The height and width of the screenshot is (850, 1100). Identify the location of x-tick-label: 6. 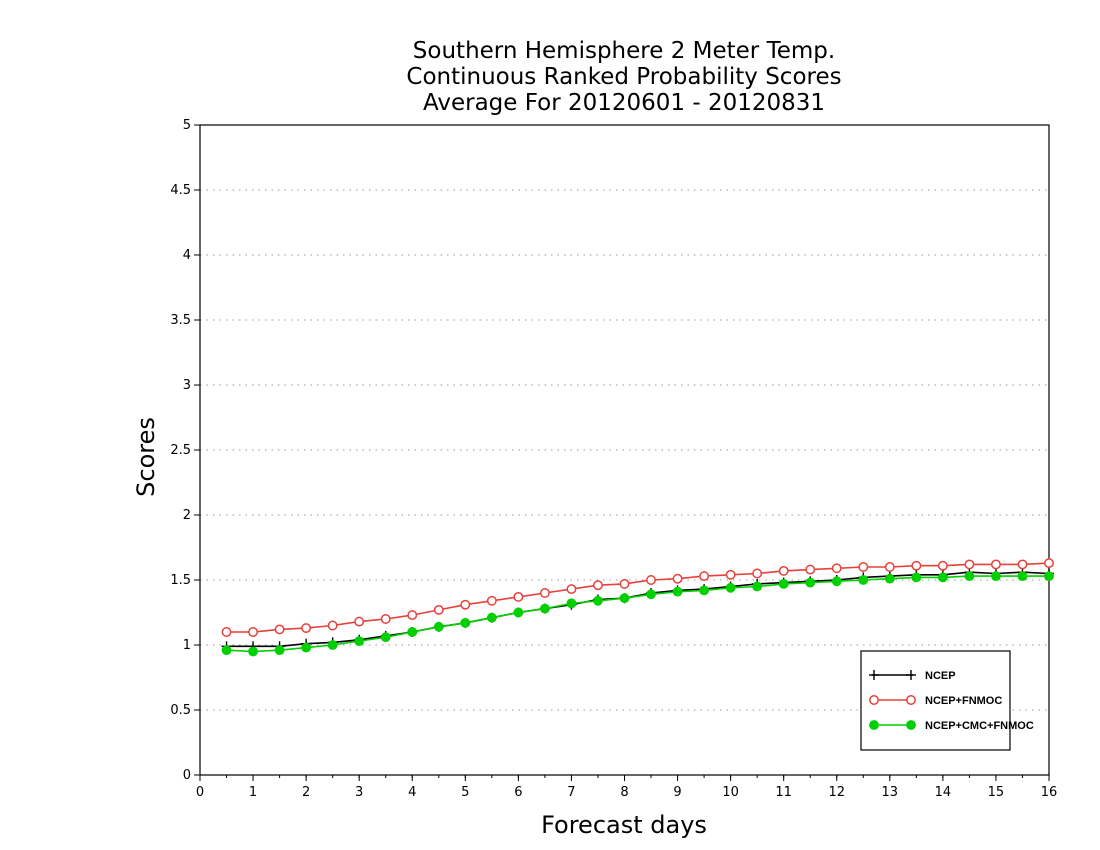
(518, 792).